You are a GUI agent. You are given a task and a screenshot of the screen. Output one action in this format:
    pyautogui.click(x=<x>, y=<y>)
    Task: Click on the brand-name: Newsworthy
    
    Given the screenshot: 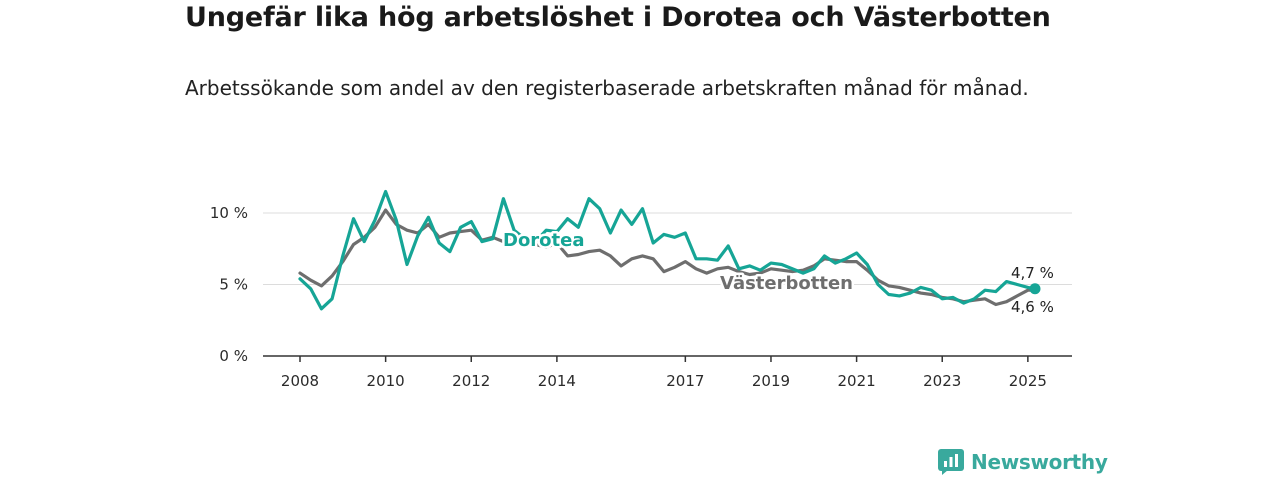 What is the action you would take?
    pyautogui.click(x=1039, y=462)
    